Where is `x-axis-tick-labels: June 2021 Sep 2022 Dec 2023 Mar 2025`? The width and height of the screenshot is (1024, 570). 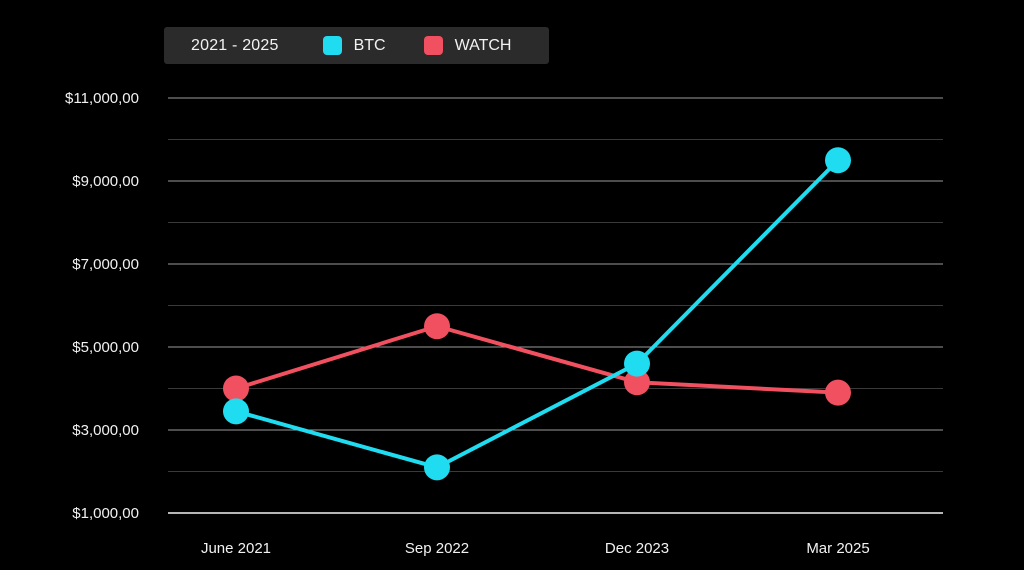 x-axis-tick-labels: June 2021 Sep 2022 Dec 2023 Mar 2025 is located at coordinates (535, 548).